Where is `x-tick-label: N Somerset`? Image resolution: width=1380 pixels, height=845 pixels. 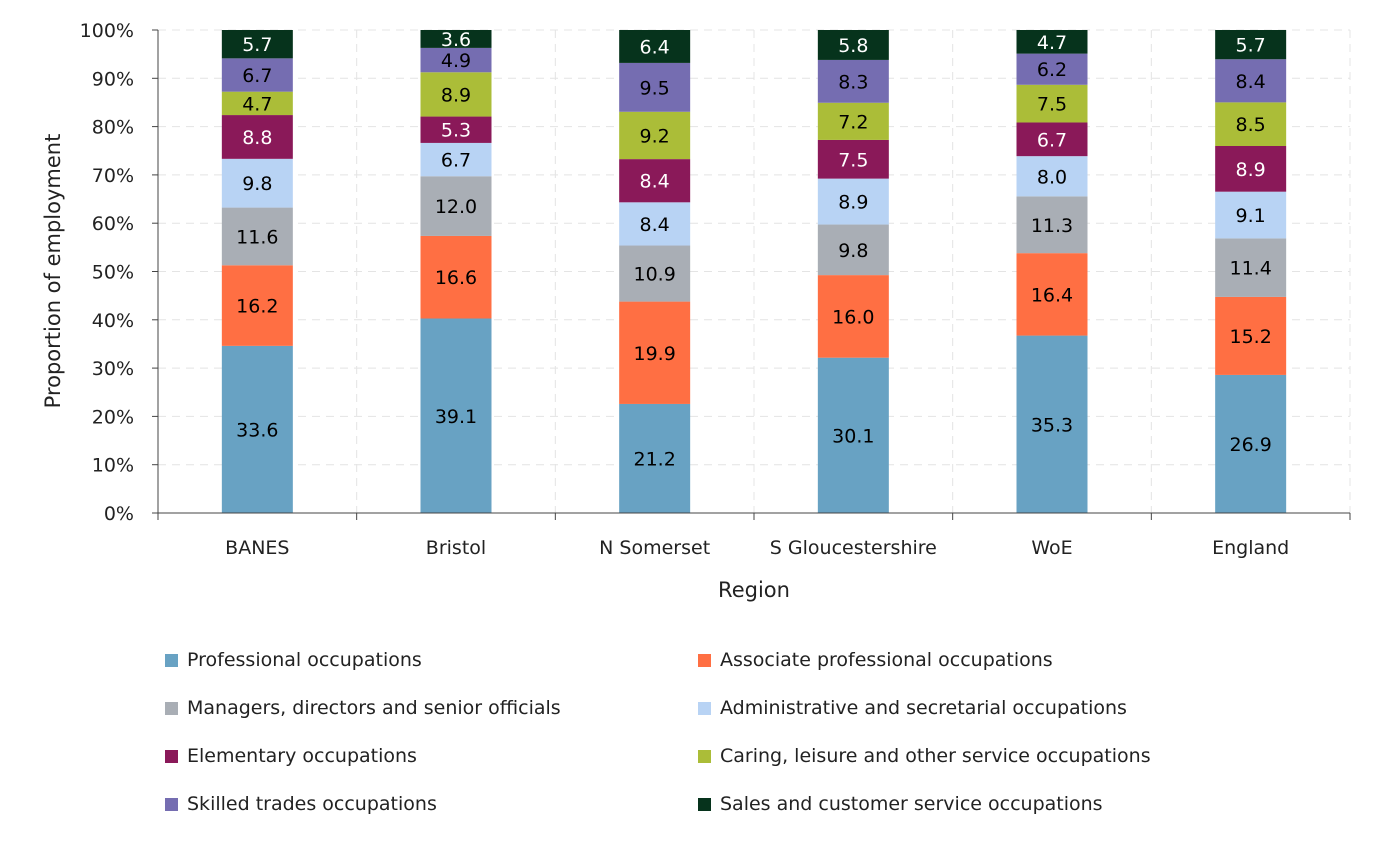
x-tick-label: N Somerset is located at coordinates (654, 548).